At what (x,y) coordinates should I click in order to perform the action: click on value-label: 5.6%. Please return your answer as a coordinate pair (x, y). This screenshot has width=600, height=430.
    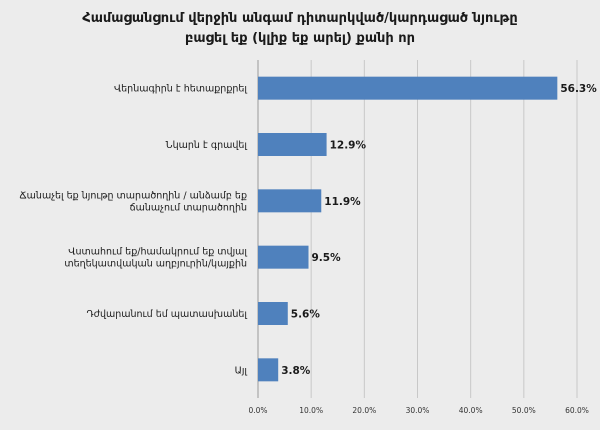
    Looking at the image, I should click on (306, 315).